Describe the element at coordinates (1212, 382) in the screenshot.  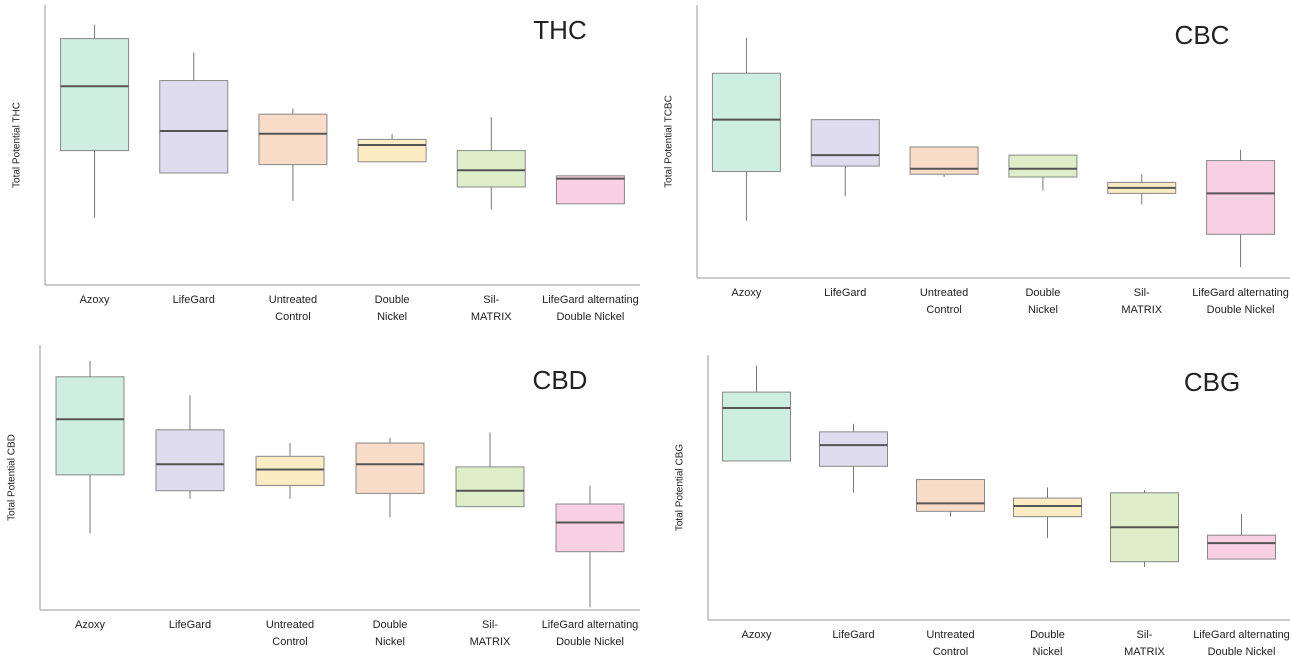
I see `chart-title: CBG` at that location.